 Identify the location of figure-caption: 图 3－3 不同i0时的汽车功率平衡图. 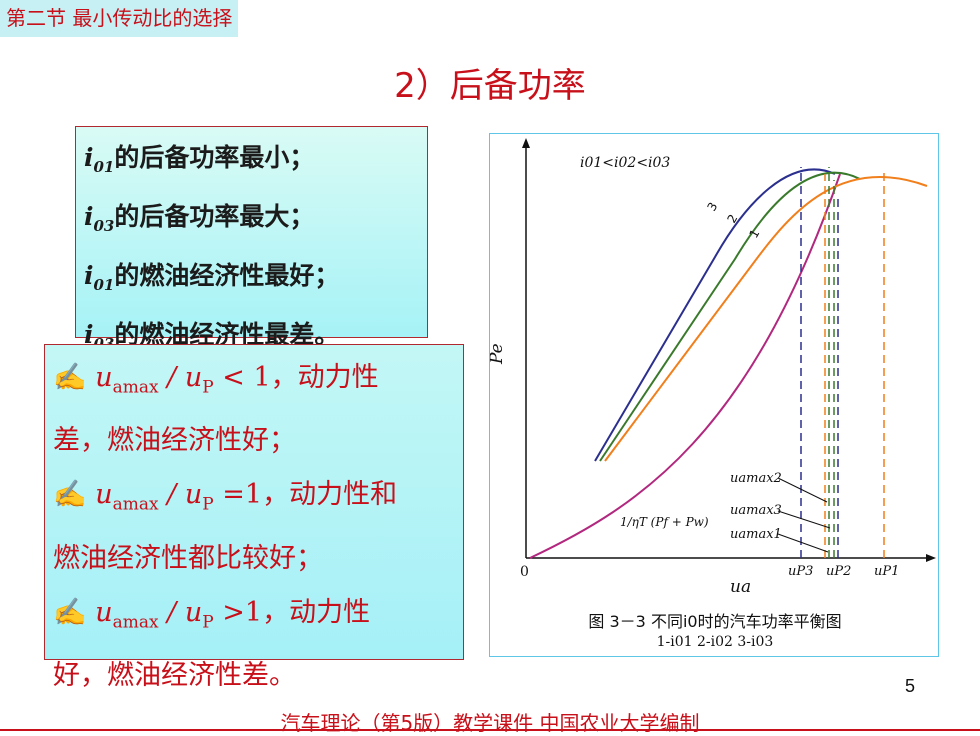
(715, 621).